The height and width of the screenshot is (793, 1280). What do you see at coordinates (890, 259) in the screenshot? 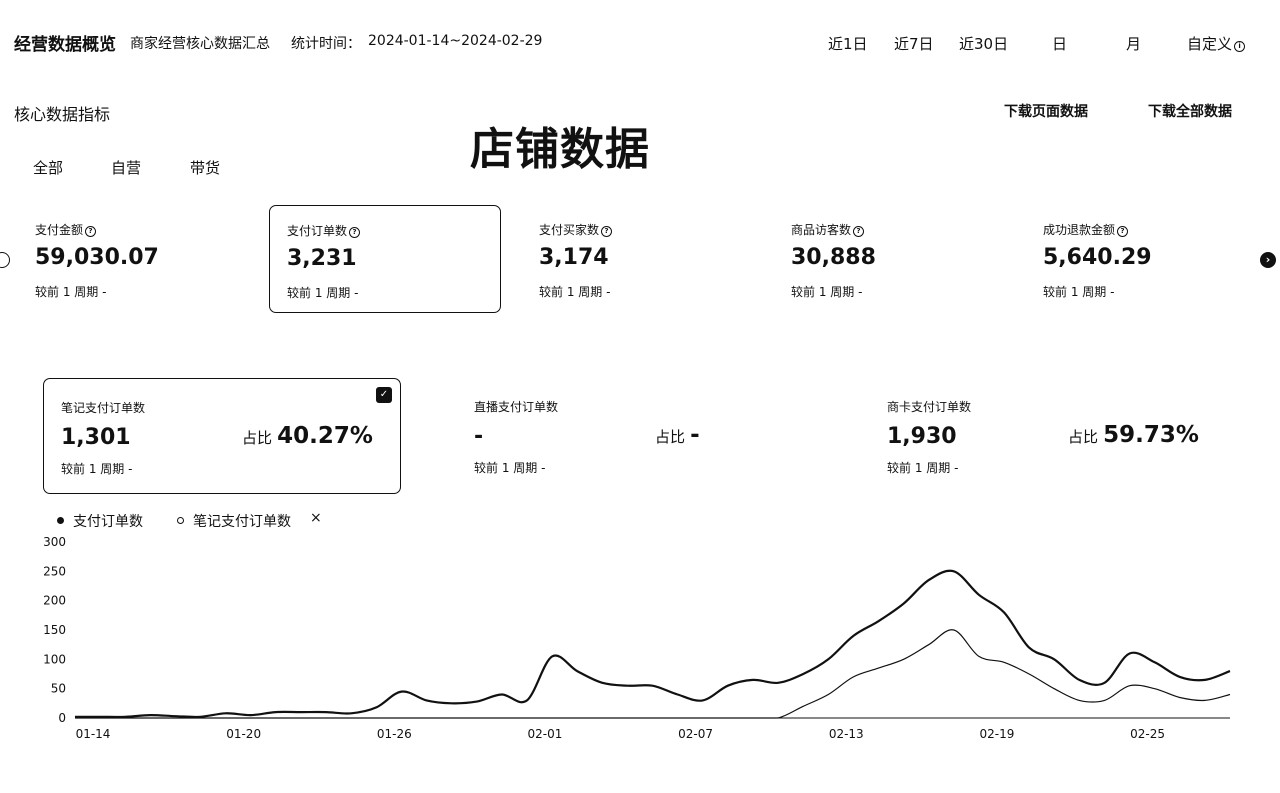
I see `metric-card-visitor-count: 商品访客数? 30,888 较前 1 周期 -` at bounding box center [890, 259].